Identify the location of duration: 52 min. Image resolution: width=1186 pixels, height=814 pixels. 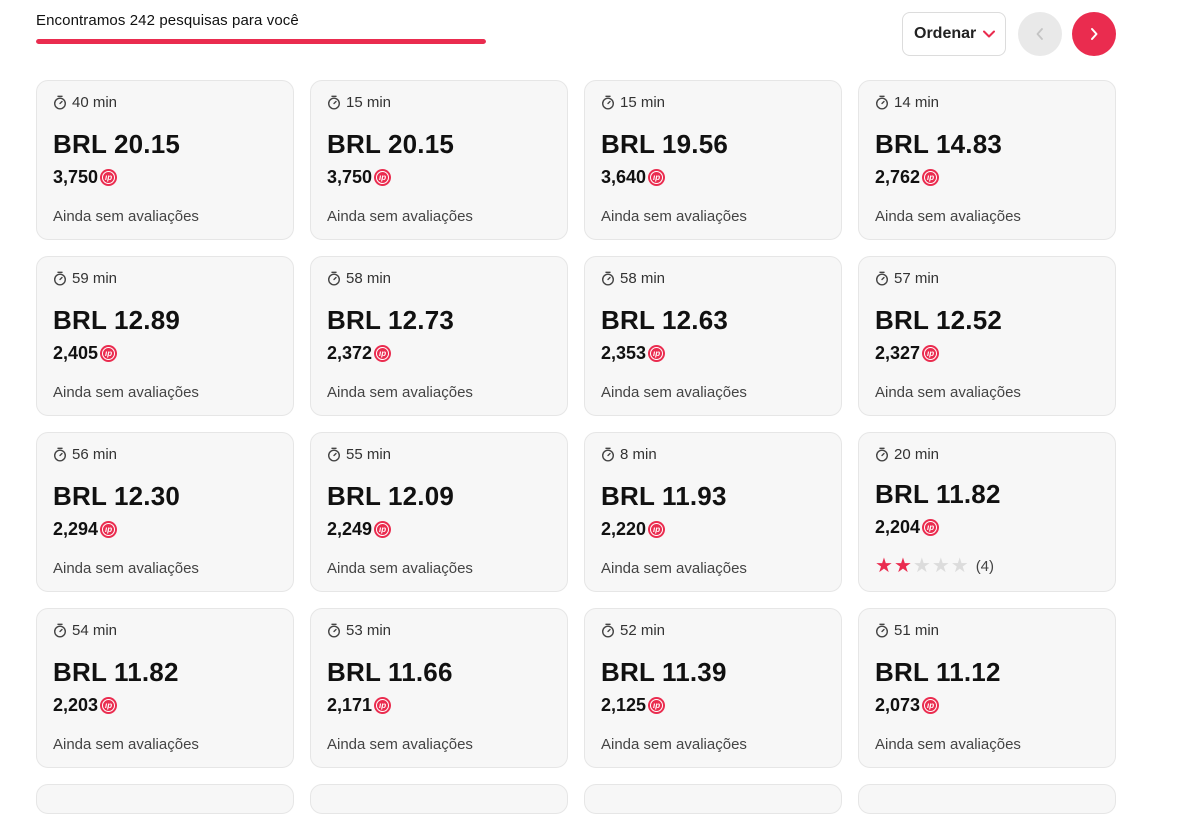
(633, 630).